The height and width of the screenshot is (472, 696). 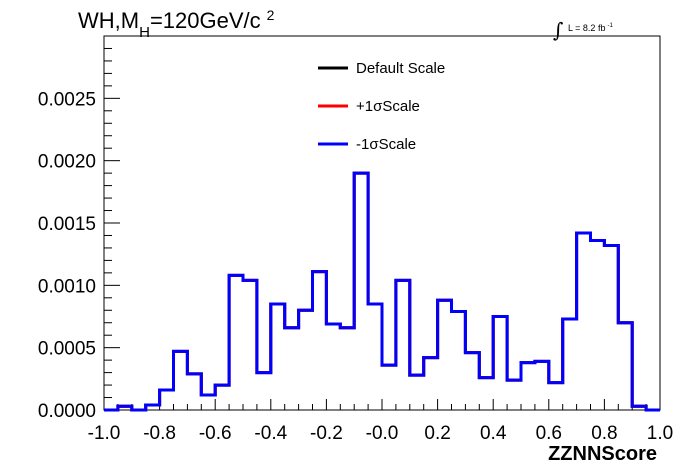 What do you see at coordinates (660, 433) in the screenshot?
I see `x-tick-label: 1.0` at bounding box center [660, 433].